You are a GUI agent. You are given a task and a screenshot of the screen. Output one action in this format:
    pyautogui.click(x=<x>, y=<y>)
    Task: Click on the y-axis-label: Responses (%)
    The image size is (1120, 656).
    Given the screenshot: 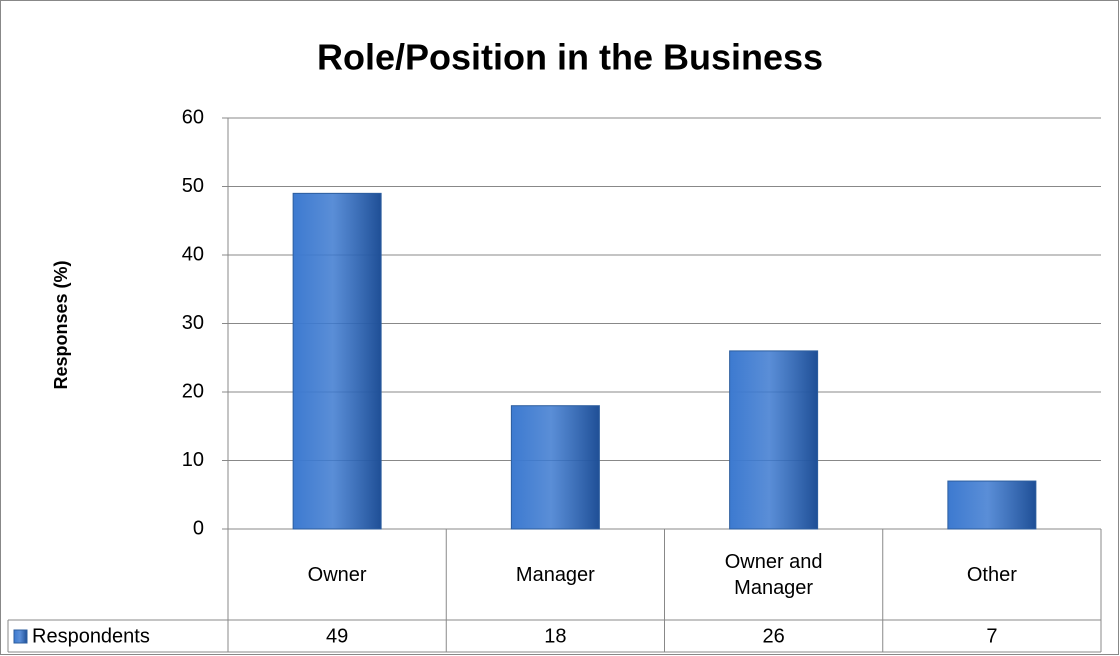 What is the action you would take?
    pyautogui.click(x=61, y=324)
    